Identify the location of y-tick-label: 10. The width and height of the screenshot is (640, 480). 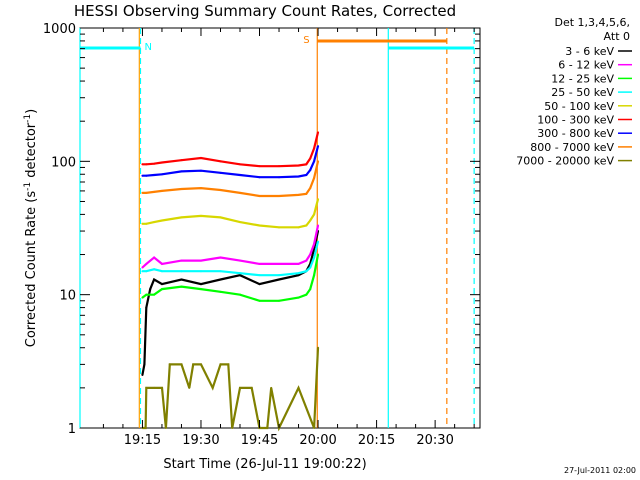
(67, 296).